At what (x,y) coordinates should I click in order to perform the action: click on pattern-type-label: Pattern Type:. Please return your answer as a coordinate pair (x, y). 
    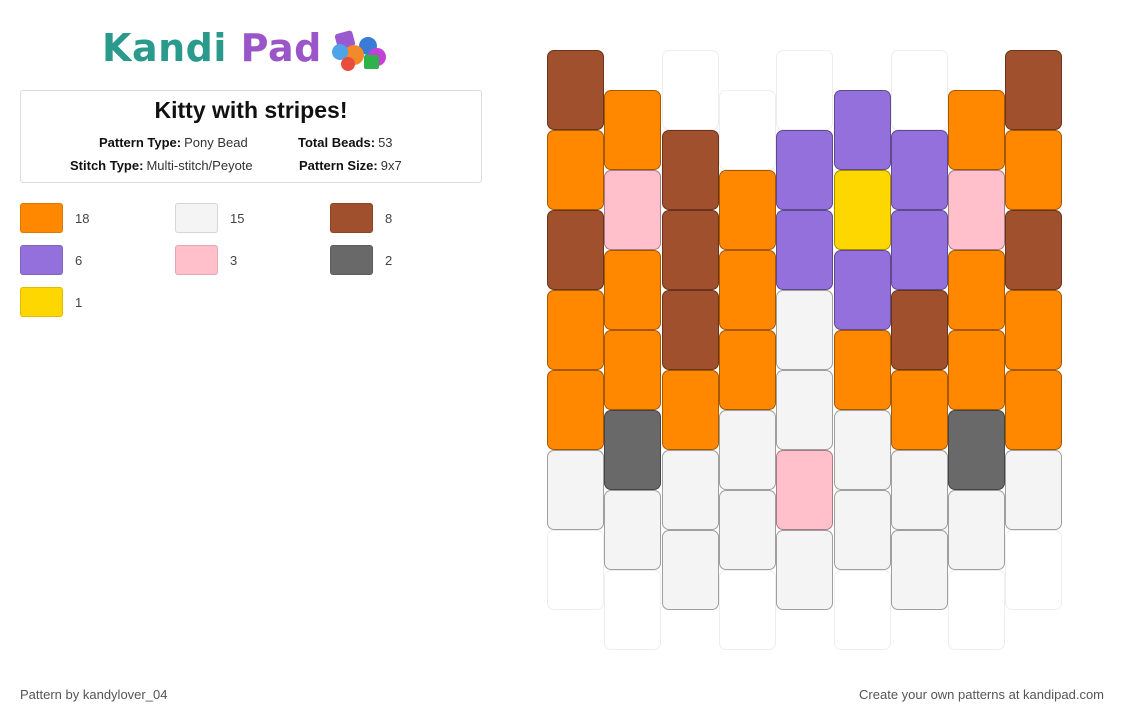
    Looking at the image, I should click on (140, 142).